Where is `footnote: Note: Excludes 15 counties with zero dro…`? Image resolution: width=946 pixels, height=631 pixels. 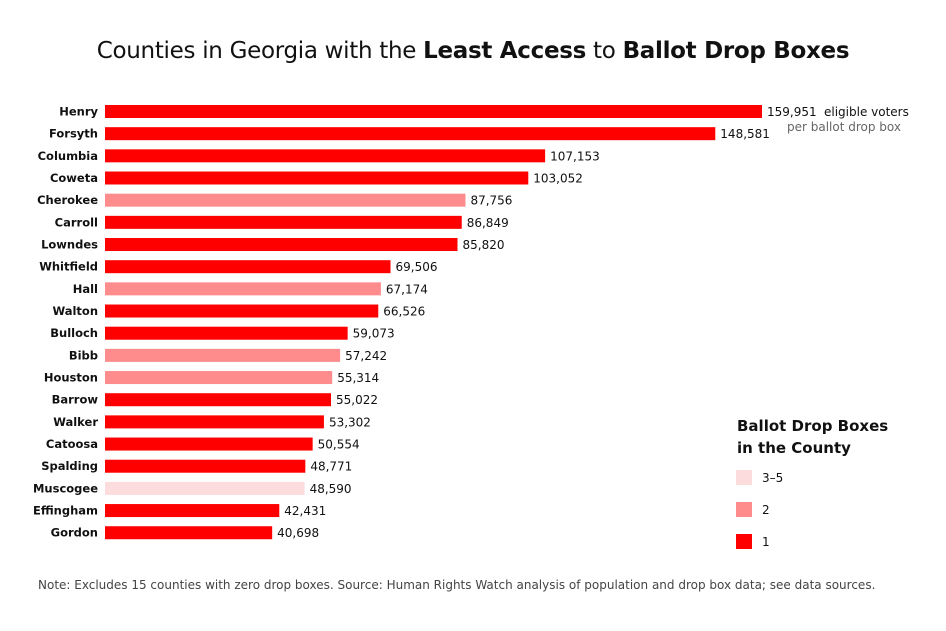
footnote: Note: Excludes 15 counties with zero dro… is located at coordinates (457, 585).